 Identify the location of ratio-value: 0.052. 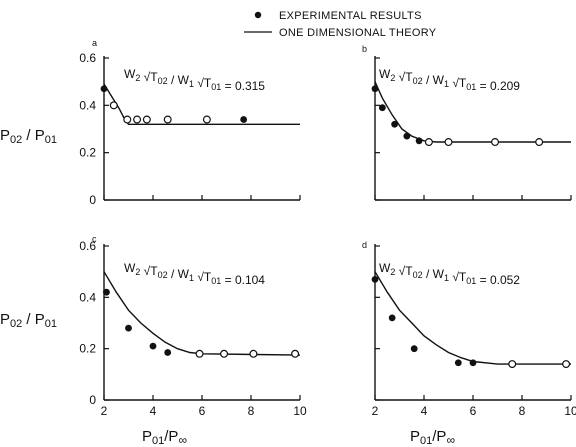
(505, 280).